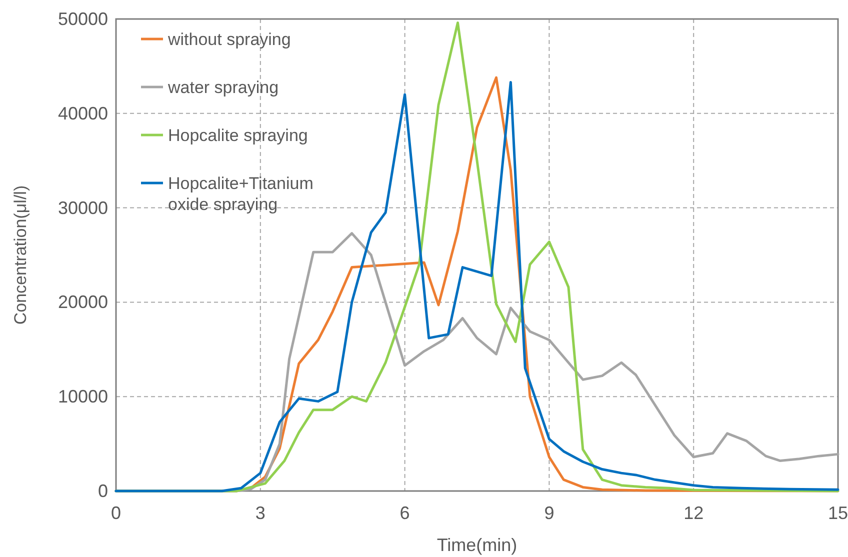 The width and height of the screenshot is (848, 557). Describe the element at coordinates (260, 513) in the screenshot. I see `x-tick-label: 3` at that location.